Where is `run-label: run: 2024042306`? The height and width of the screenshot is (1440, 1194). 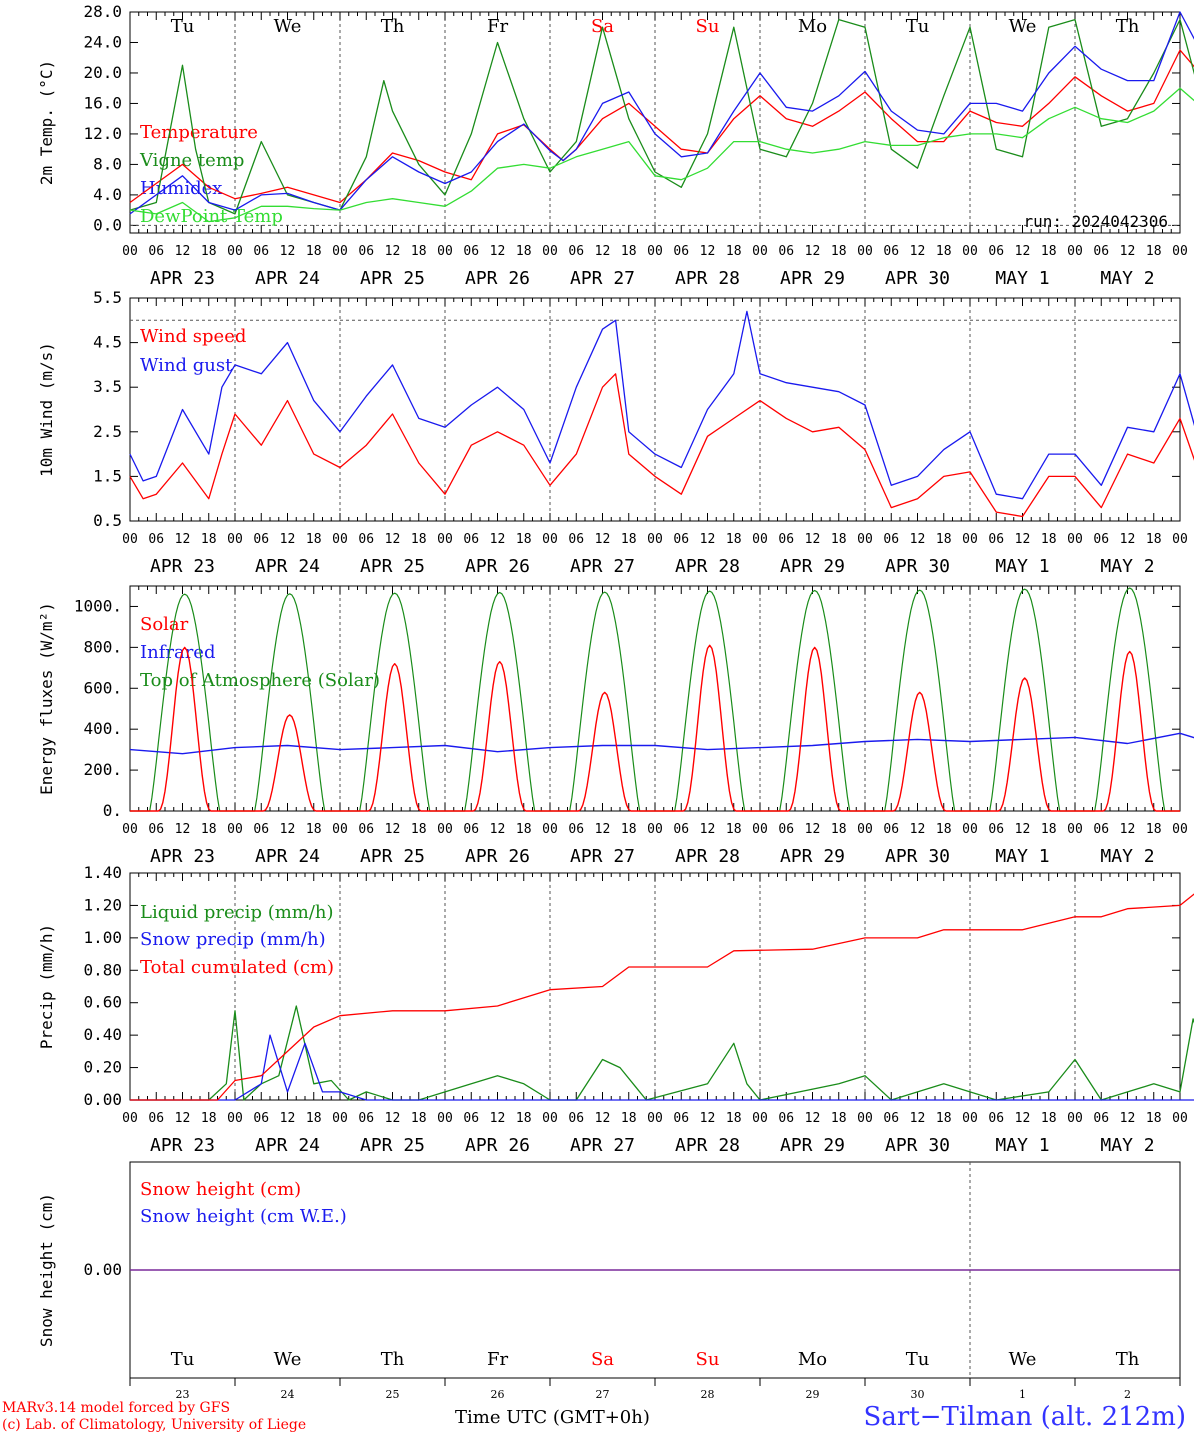
run-label: run: 2024042306 is located at coordinates (1096, 221).